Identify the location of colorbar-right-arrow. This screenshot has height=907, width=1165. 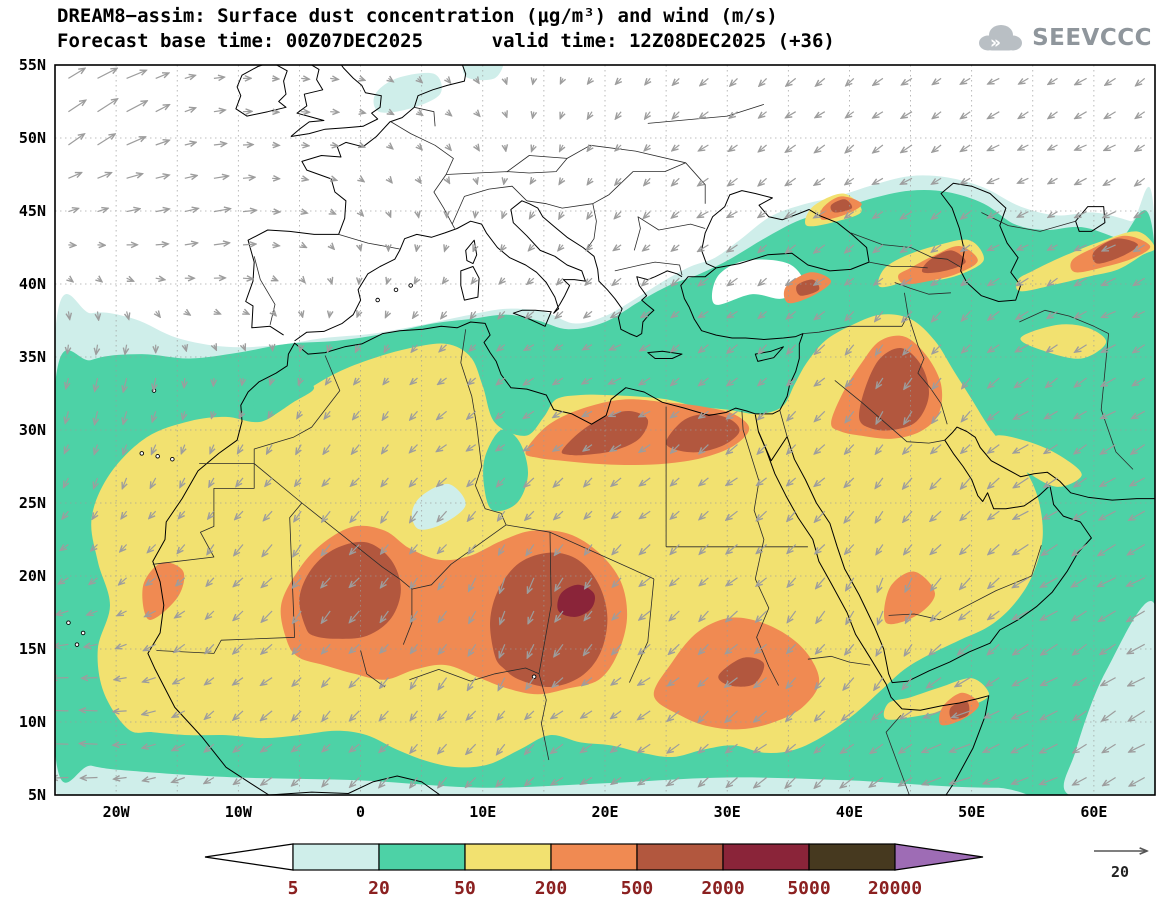
(939, 857).